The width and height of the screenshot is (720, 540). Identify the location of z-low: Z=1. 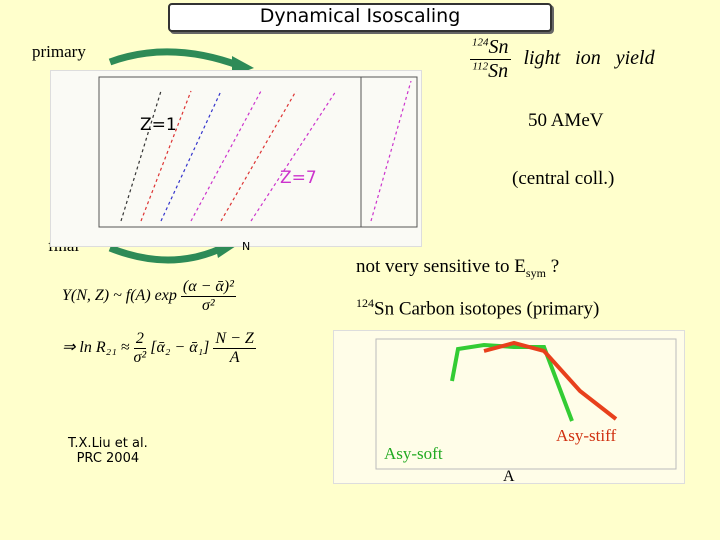
(158, 125).